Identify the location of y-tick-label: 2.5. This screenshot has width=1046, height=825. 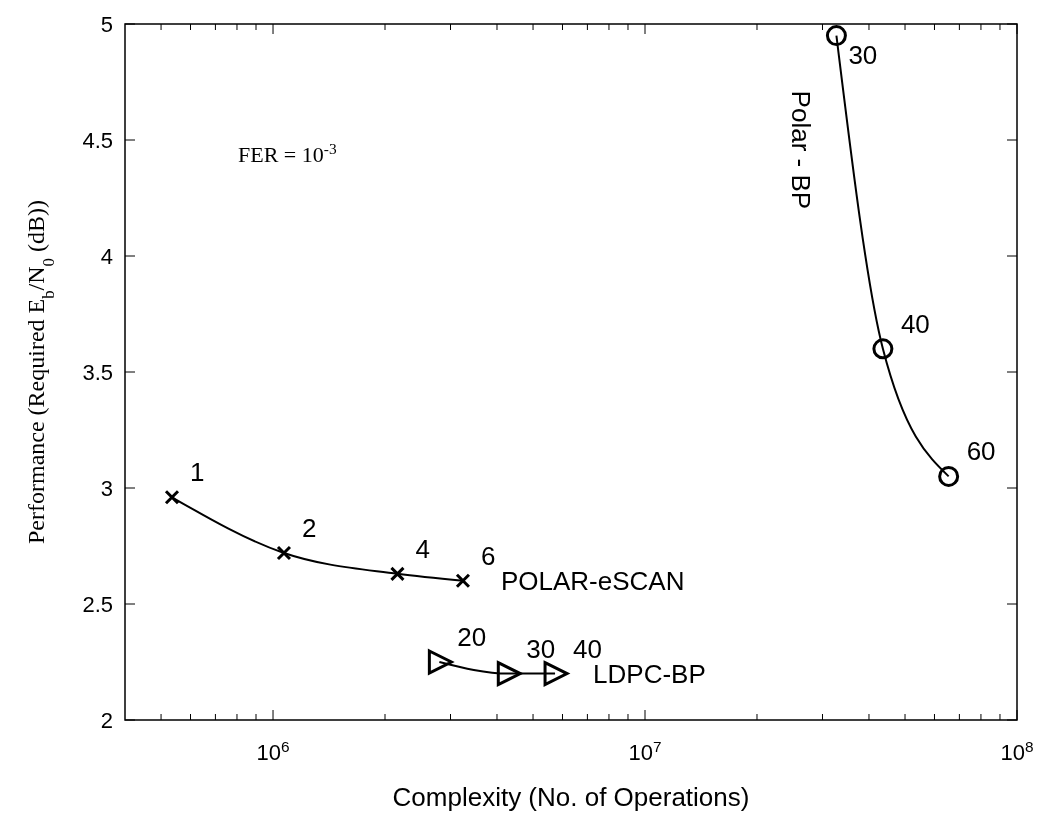
(97, 604).